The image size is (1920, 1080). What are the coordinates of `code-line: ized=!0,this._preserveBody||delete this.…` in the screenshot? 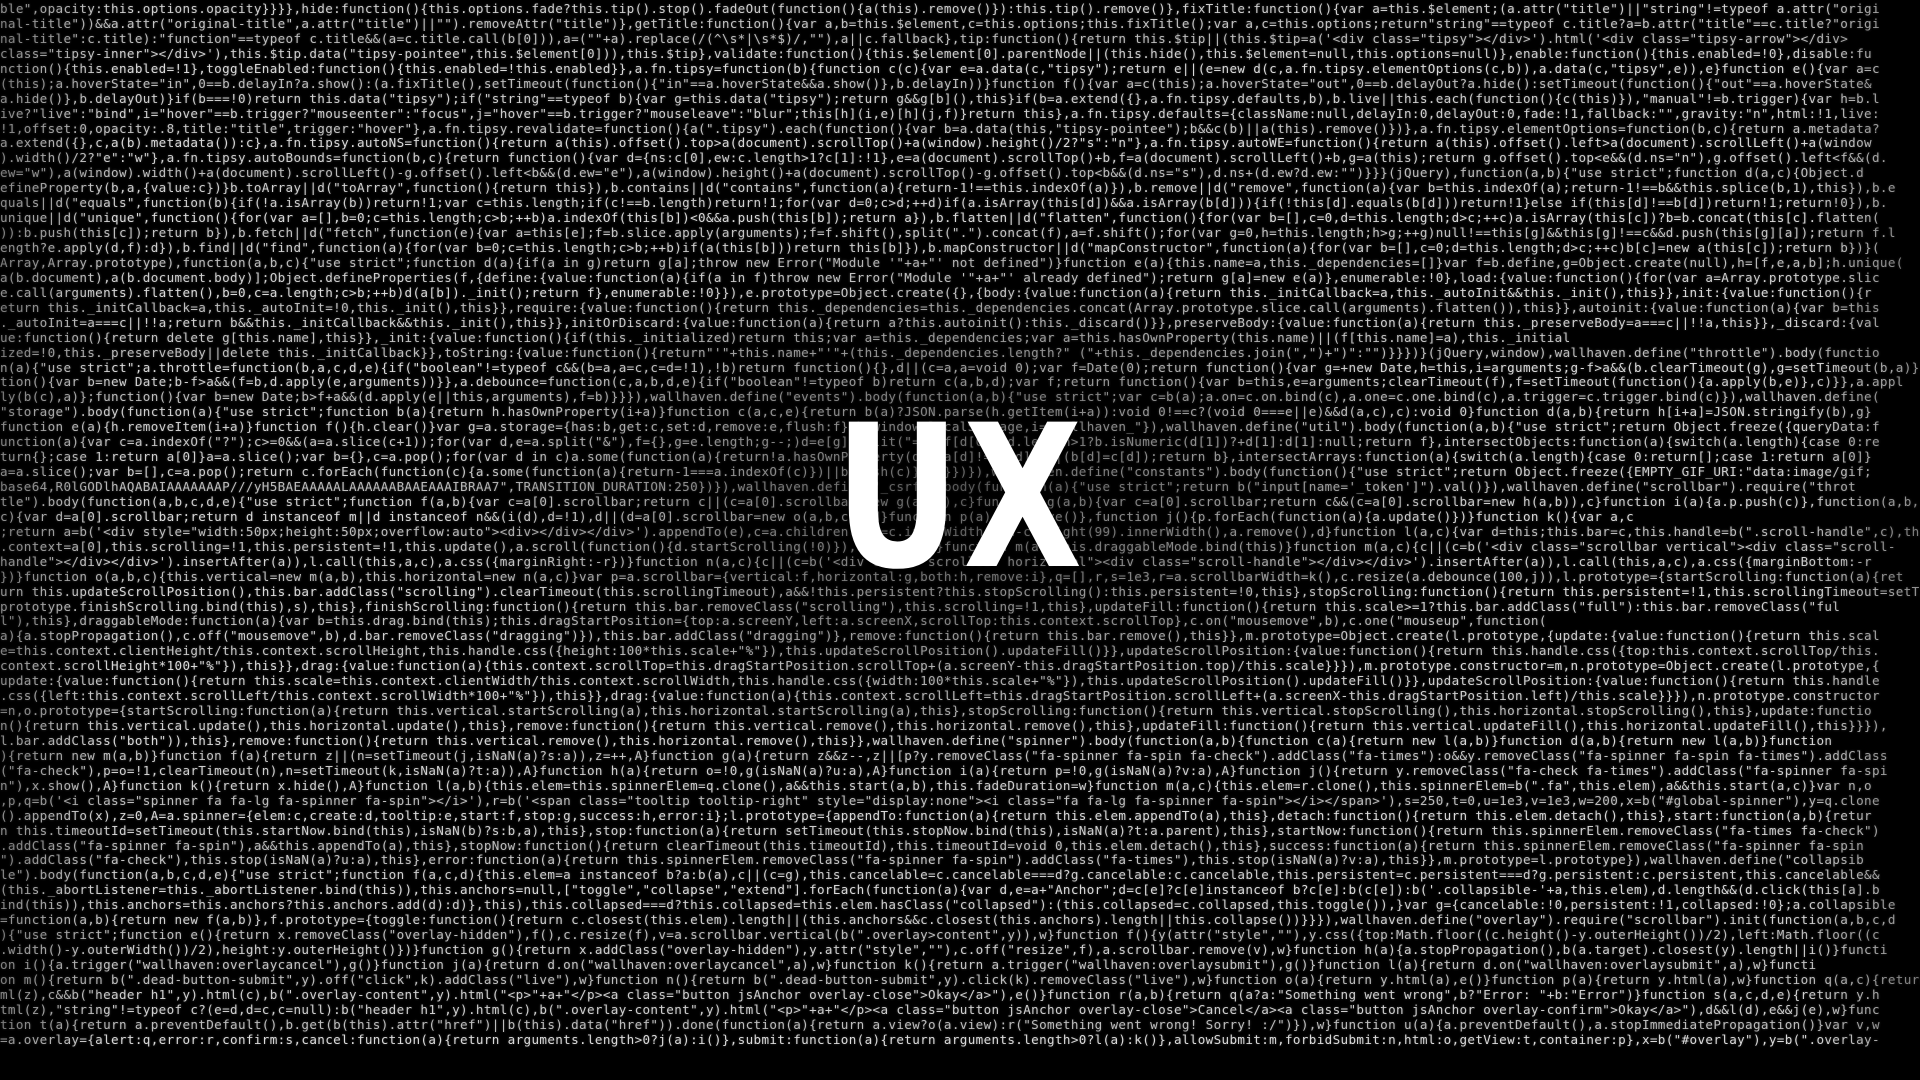 It's located at (940, 352).